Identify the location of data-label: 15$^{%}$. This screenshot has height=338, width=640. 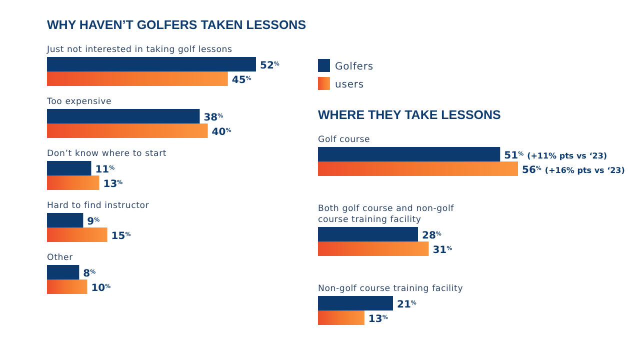
(121, 236).